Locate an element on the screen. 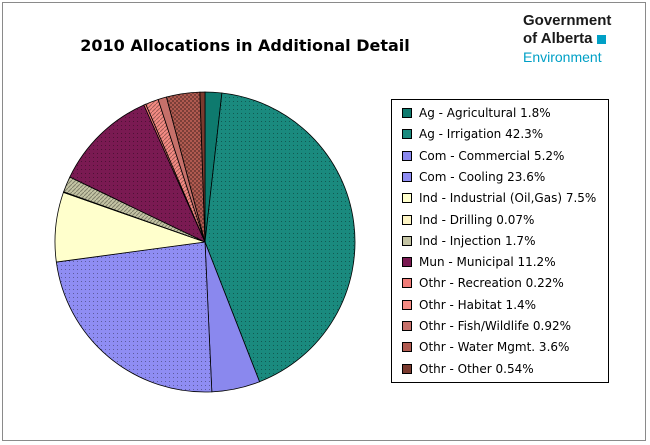  logo-line-government: Government is located at coordinates (567, 20).